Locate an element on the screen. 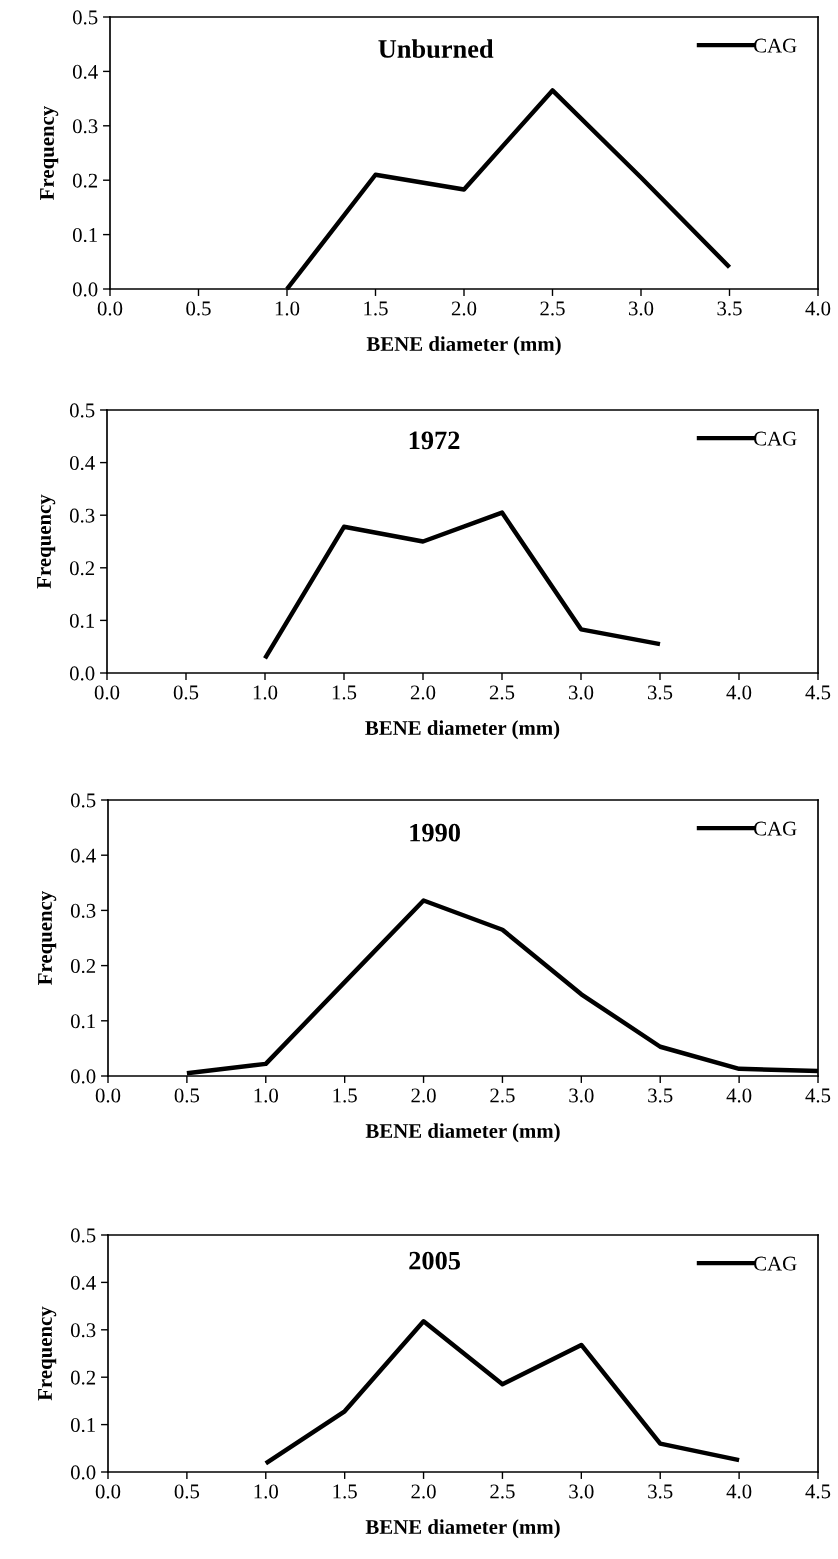 The image size is (838, 1559). text: Unburned is located at coordinates (436, 48).